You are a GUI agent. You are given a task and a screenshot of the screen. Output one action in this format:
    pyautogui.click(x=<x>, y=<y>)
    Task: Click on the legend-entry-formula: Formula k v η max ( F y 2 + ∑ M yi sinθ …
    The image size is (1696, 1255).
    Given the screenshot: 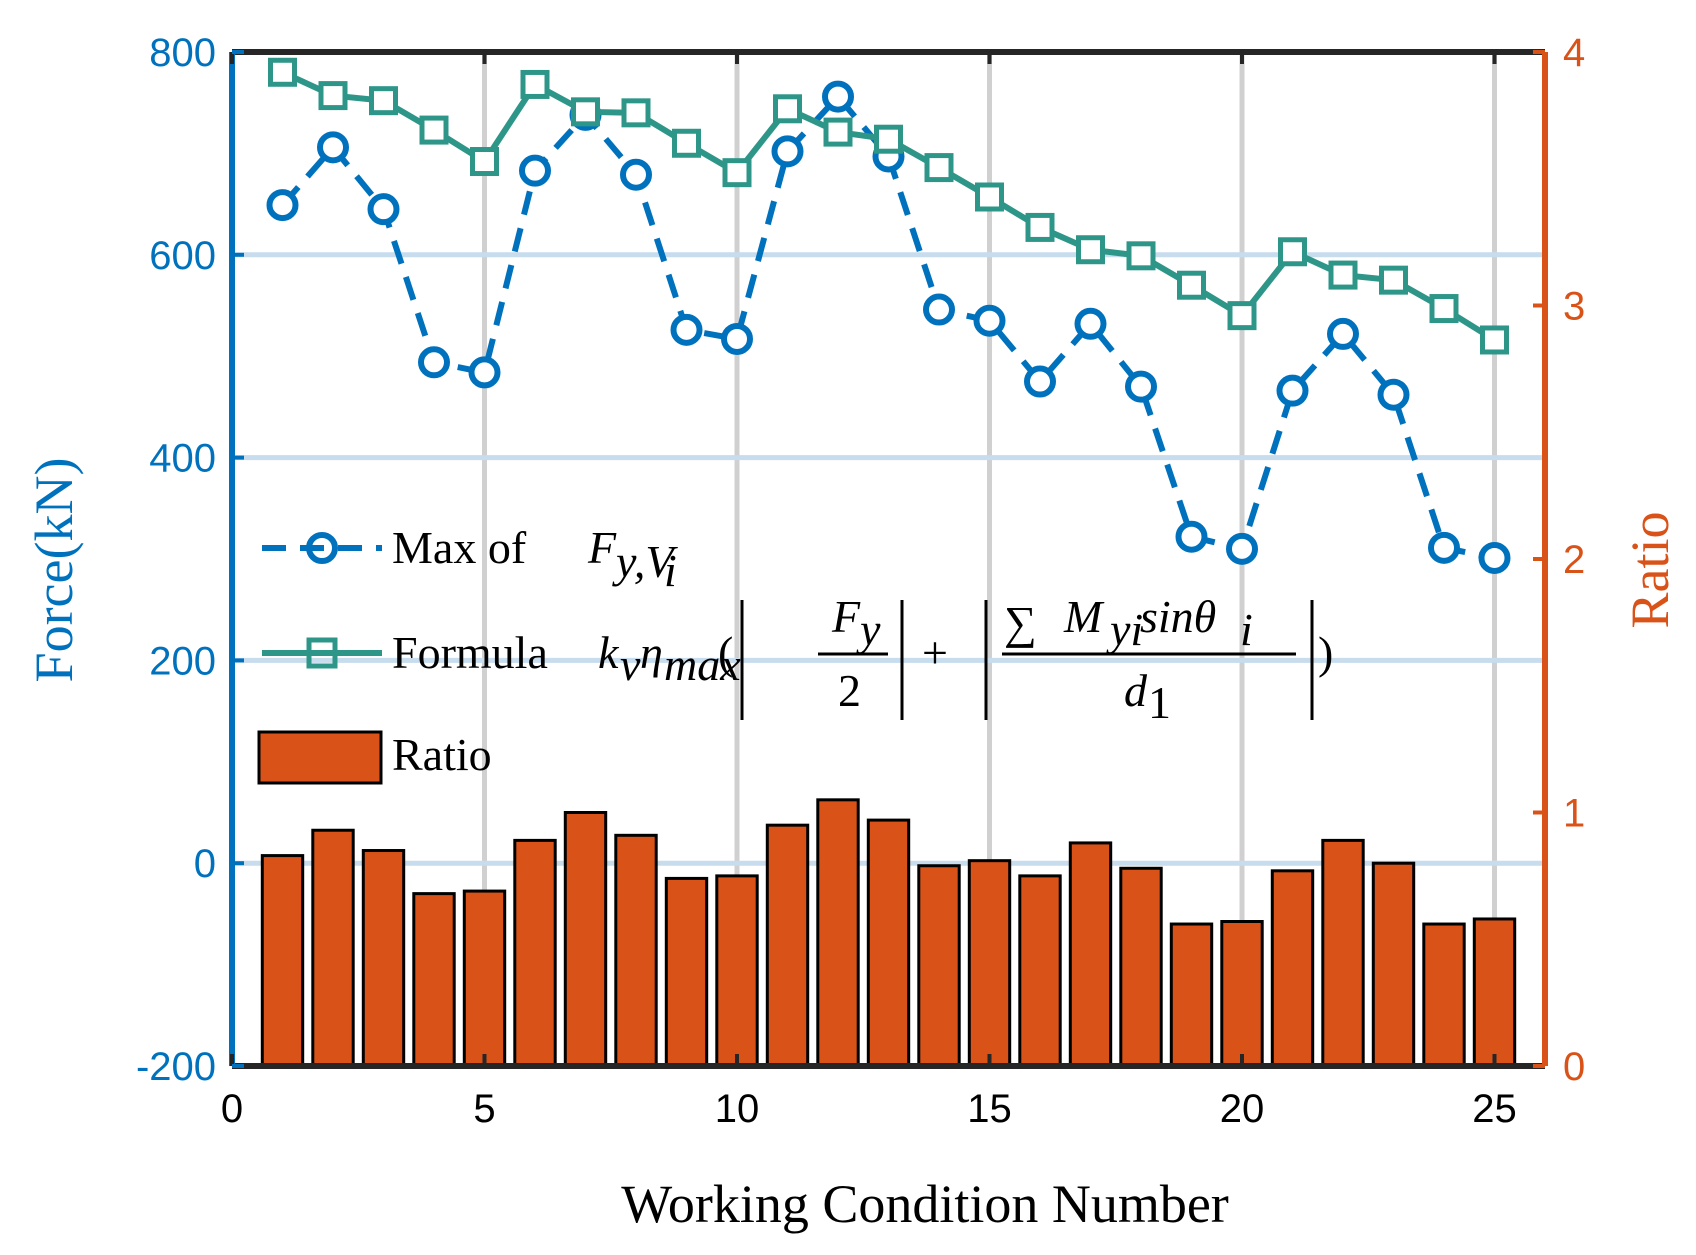 What is the action you would take?
    pyautogui.click(x=797, y=659)
    